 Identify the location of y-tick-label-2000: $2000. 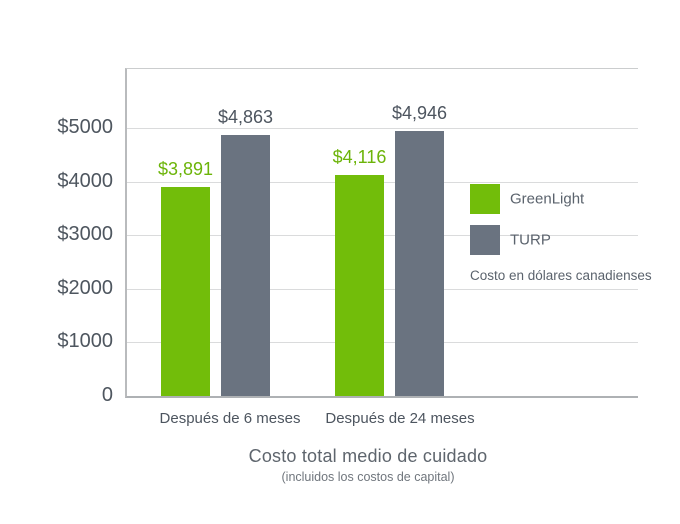
(85, 287).